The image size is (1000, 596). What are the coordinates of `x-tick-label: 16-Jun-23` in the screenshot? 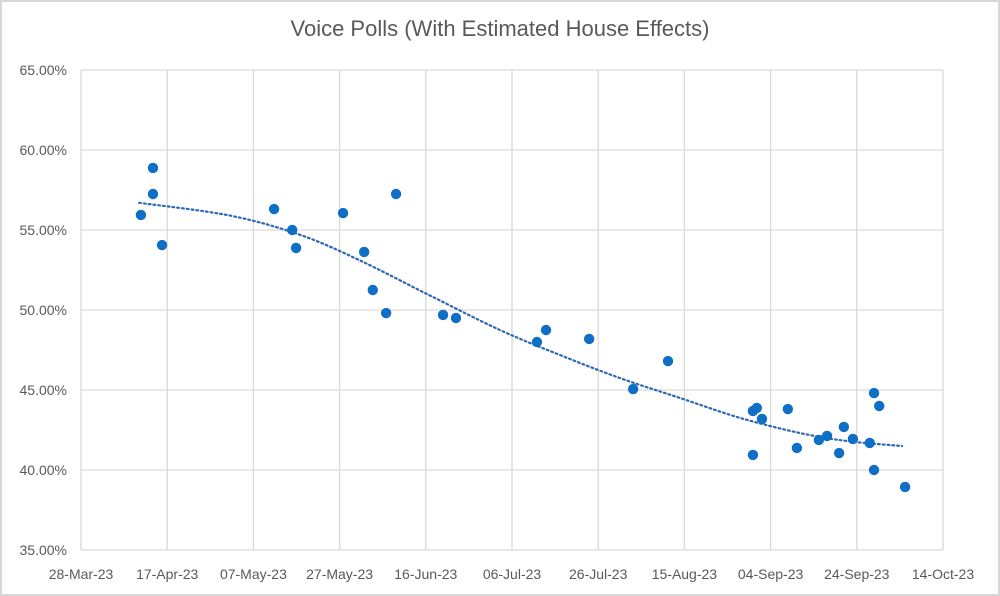 It's located at (425, 574).